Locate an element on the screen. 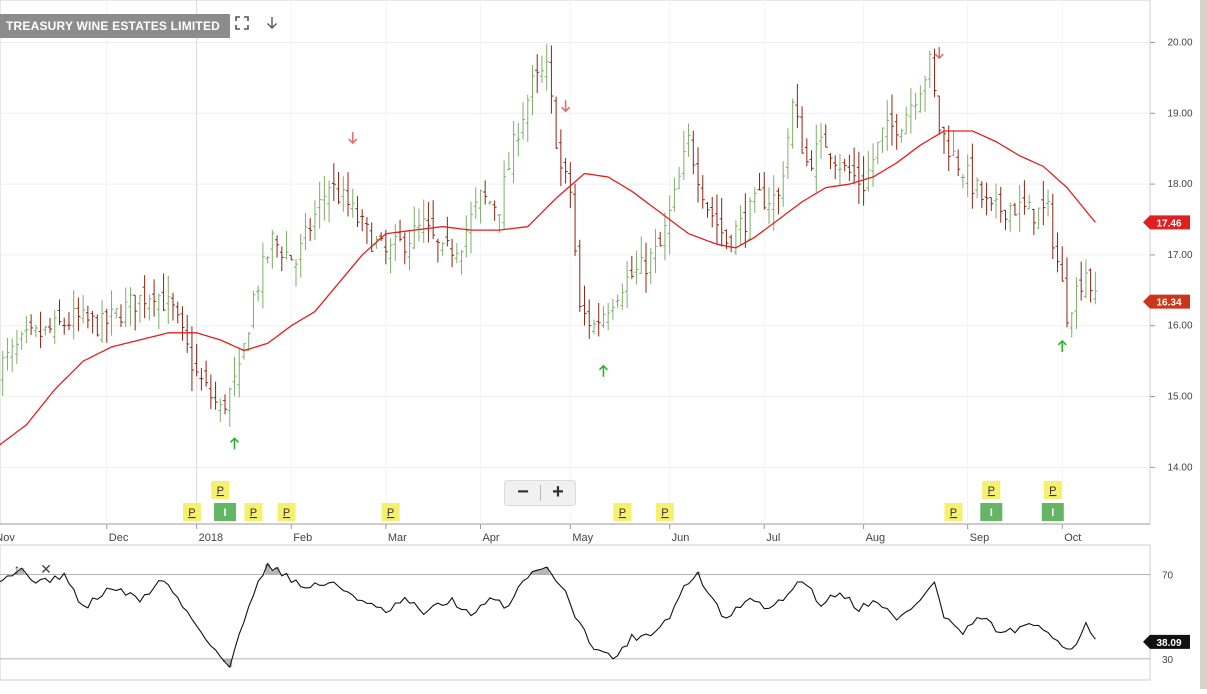  indicator-tick-label: 70 is located at coordinates (1168, 576).